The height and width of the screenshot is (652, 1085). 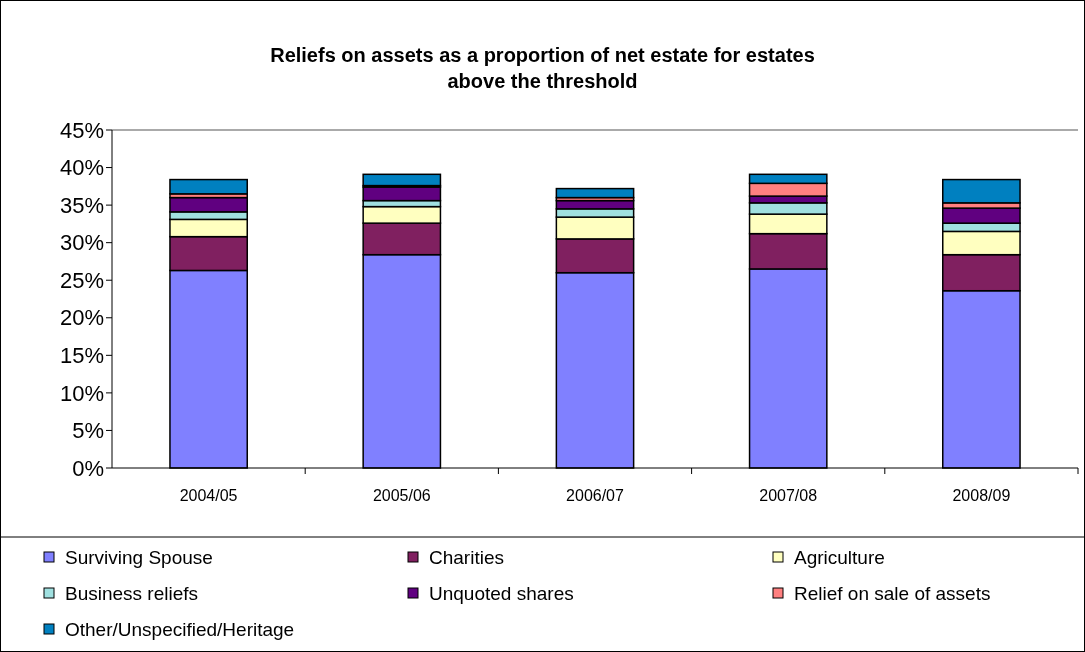 I want to click on y-tick-label: 40%, so click(x=81, y=168).